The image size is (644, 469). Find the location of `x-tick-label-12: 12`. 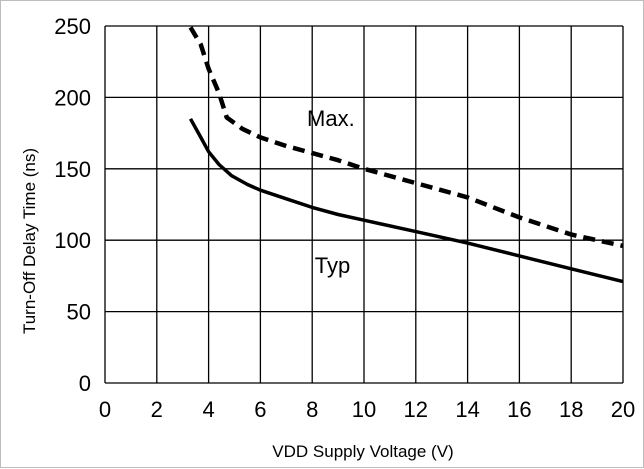

x-tick-label-12: 12 is located at coordinates (416, 409).